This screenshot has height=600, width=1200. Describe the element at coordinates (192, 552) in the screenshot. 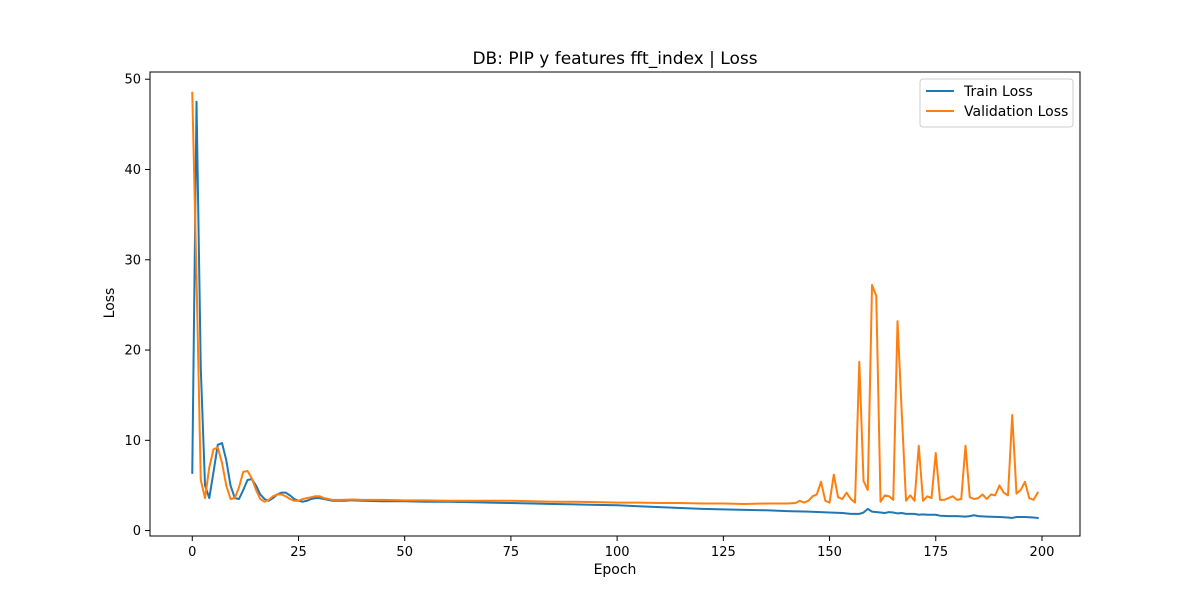

I see `x-tick-label: 0` at that location.